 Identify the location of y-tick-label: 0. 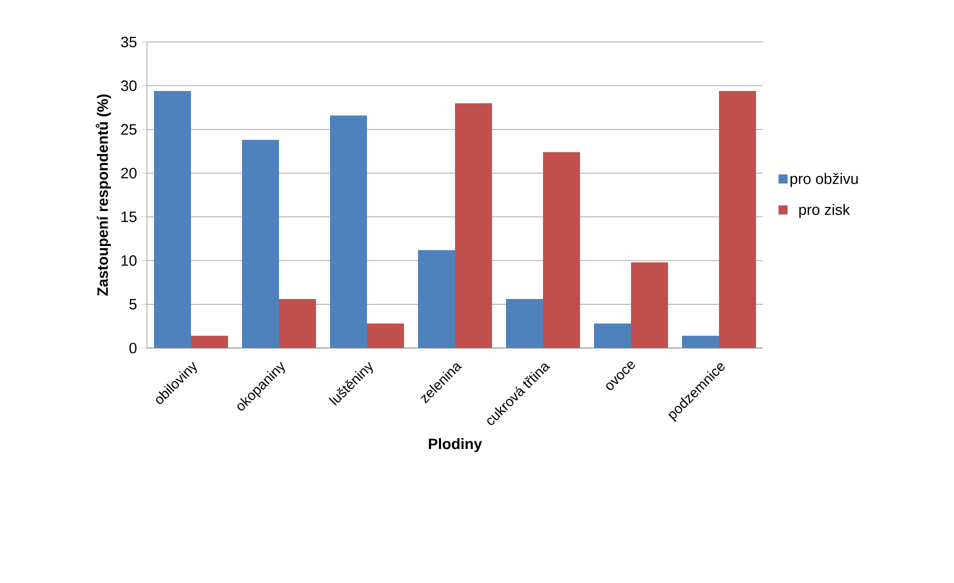
(133, 348).